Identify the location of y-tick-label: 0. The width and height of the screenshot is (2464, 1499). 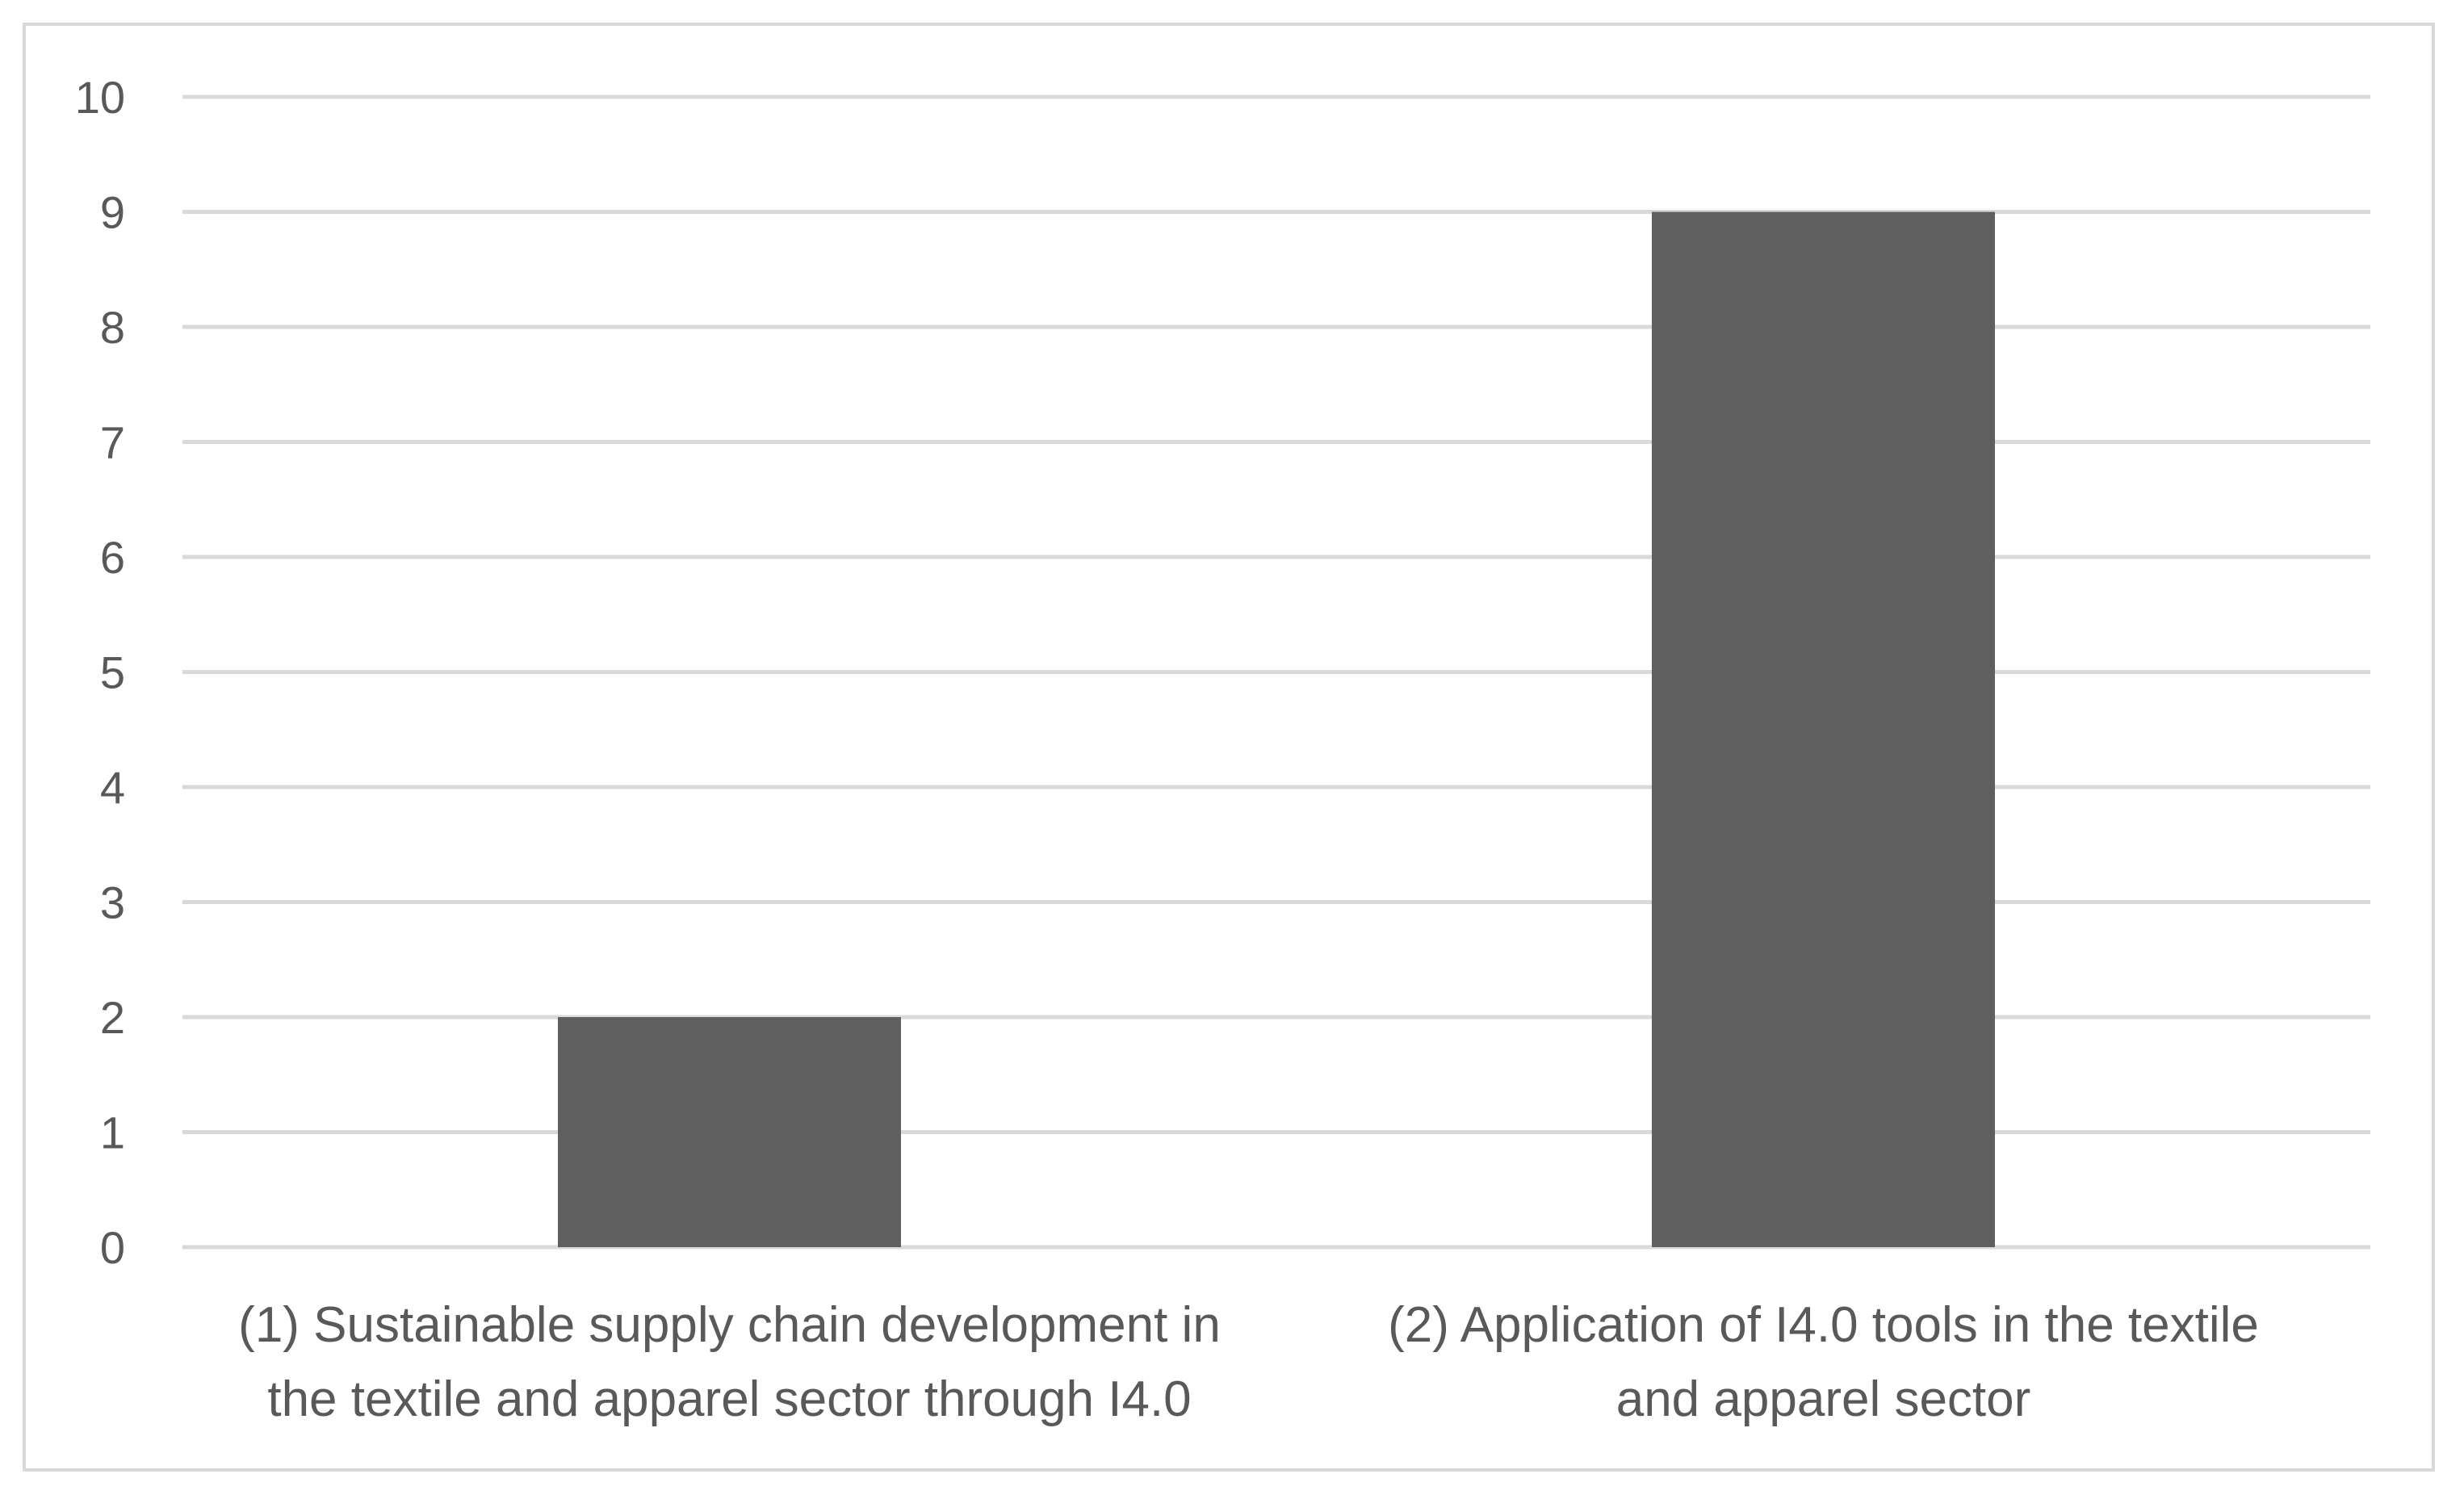
(112, 1247).